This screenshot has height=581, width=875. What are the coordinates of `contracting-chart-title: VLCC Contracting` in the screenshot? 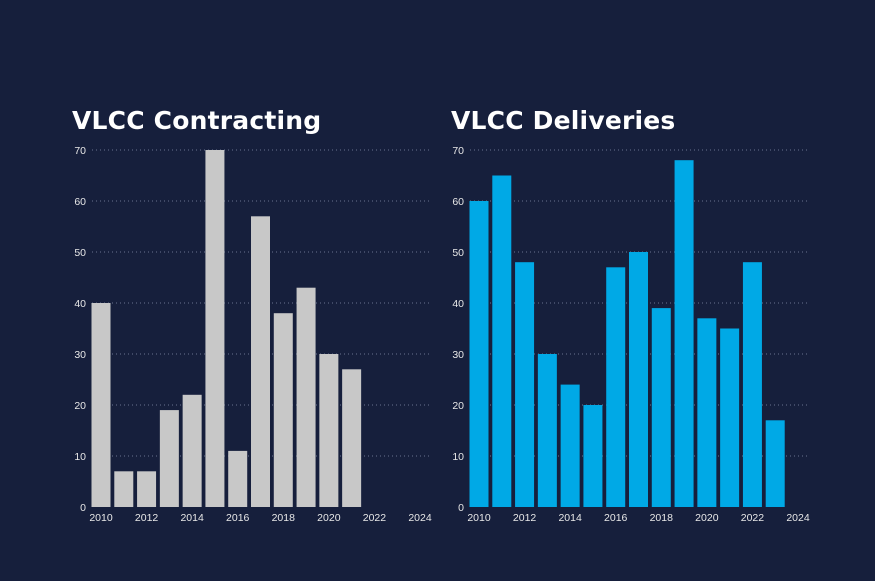 It's located at (197, 120).